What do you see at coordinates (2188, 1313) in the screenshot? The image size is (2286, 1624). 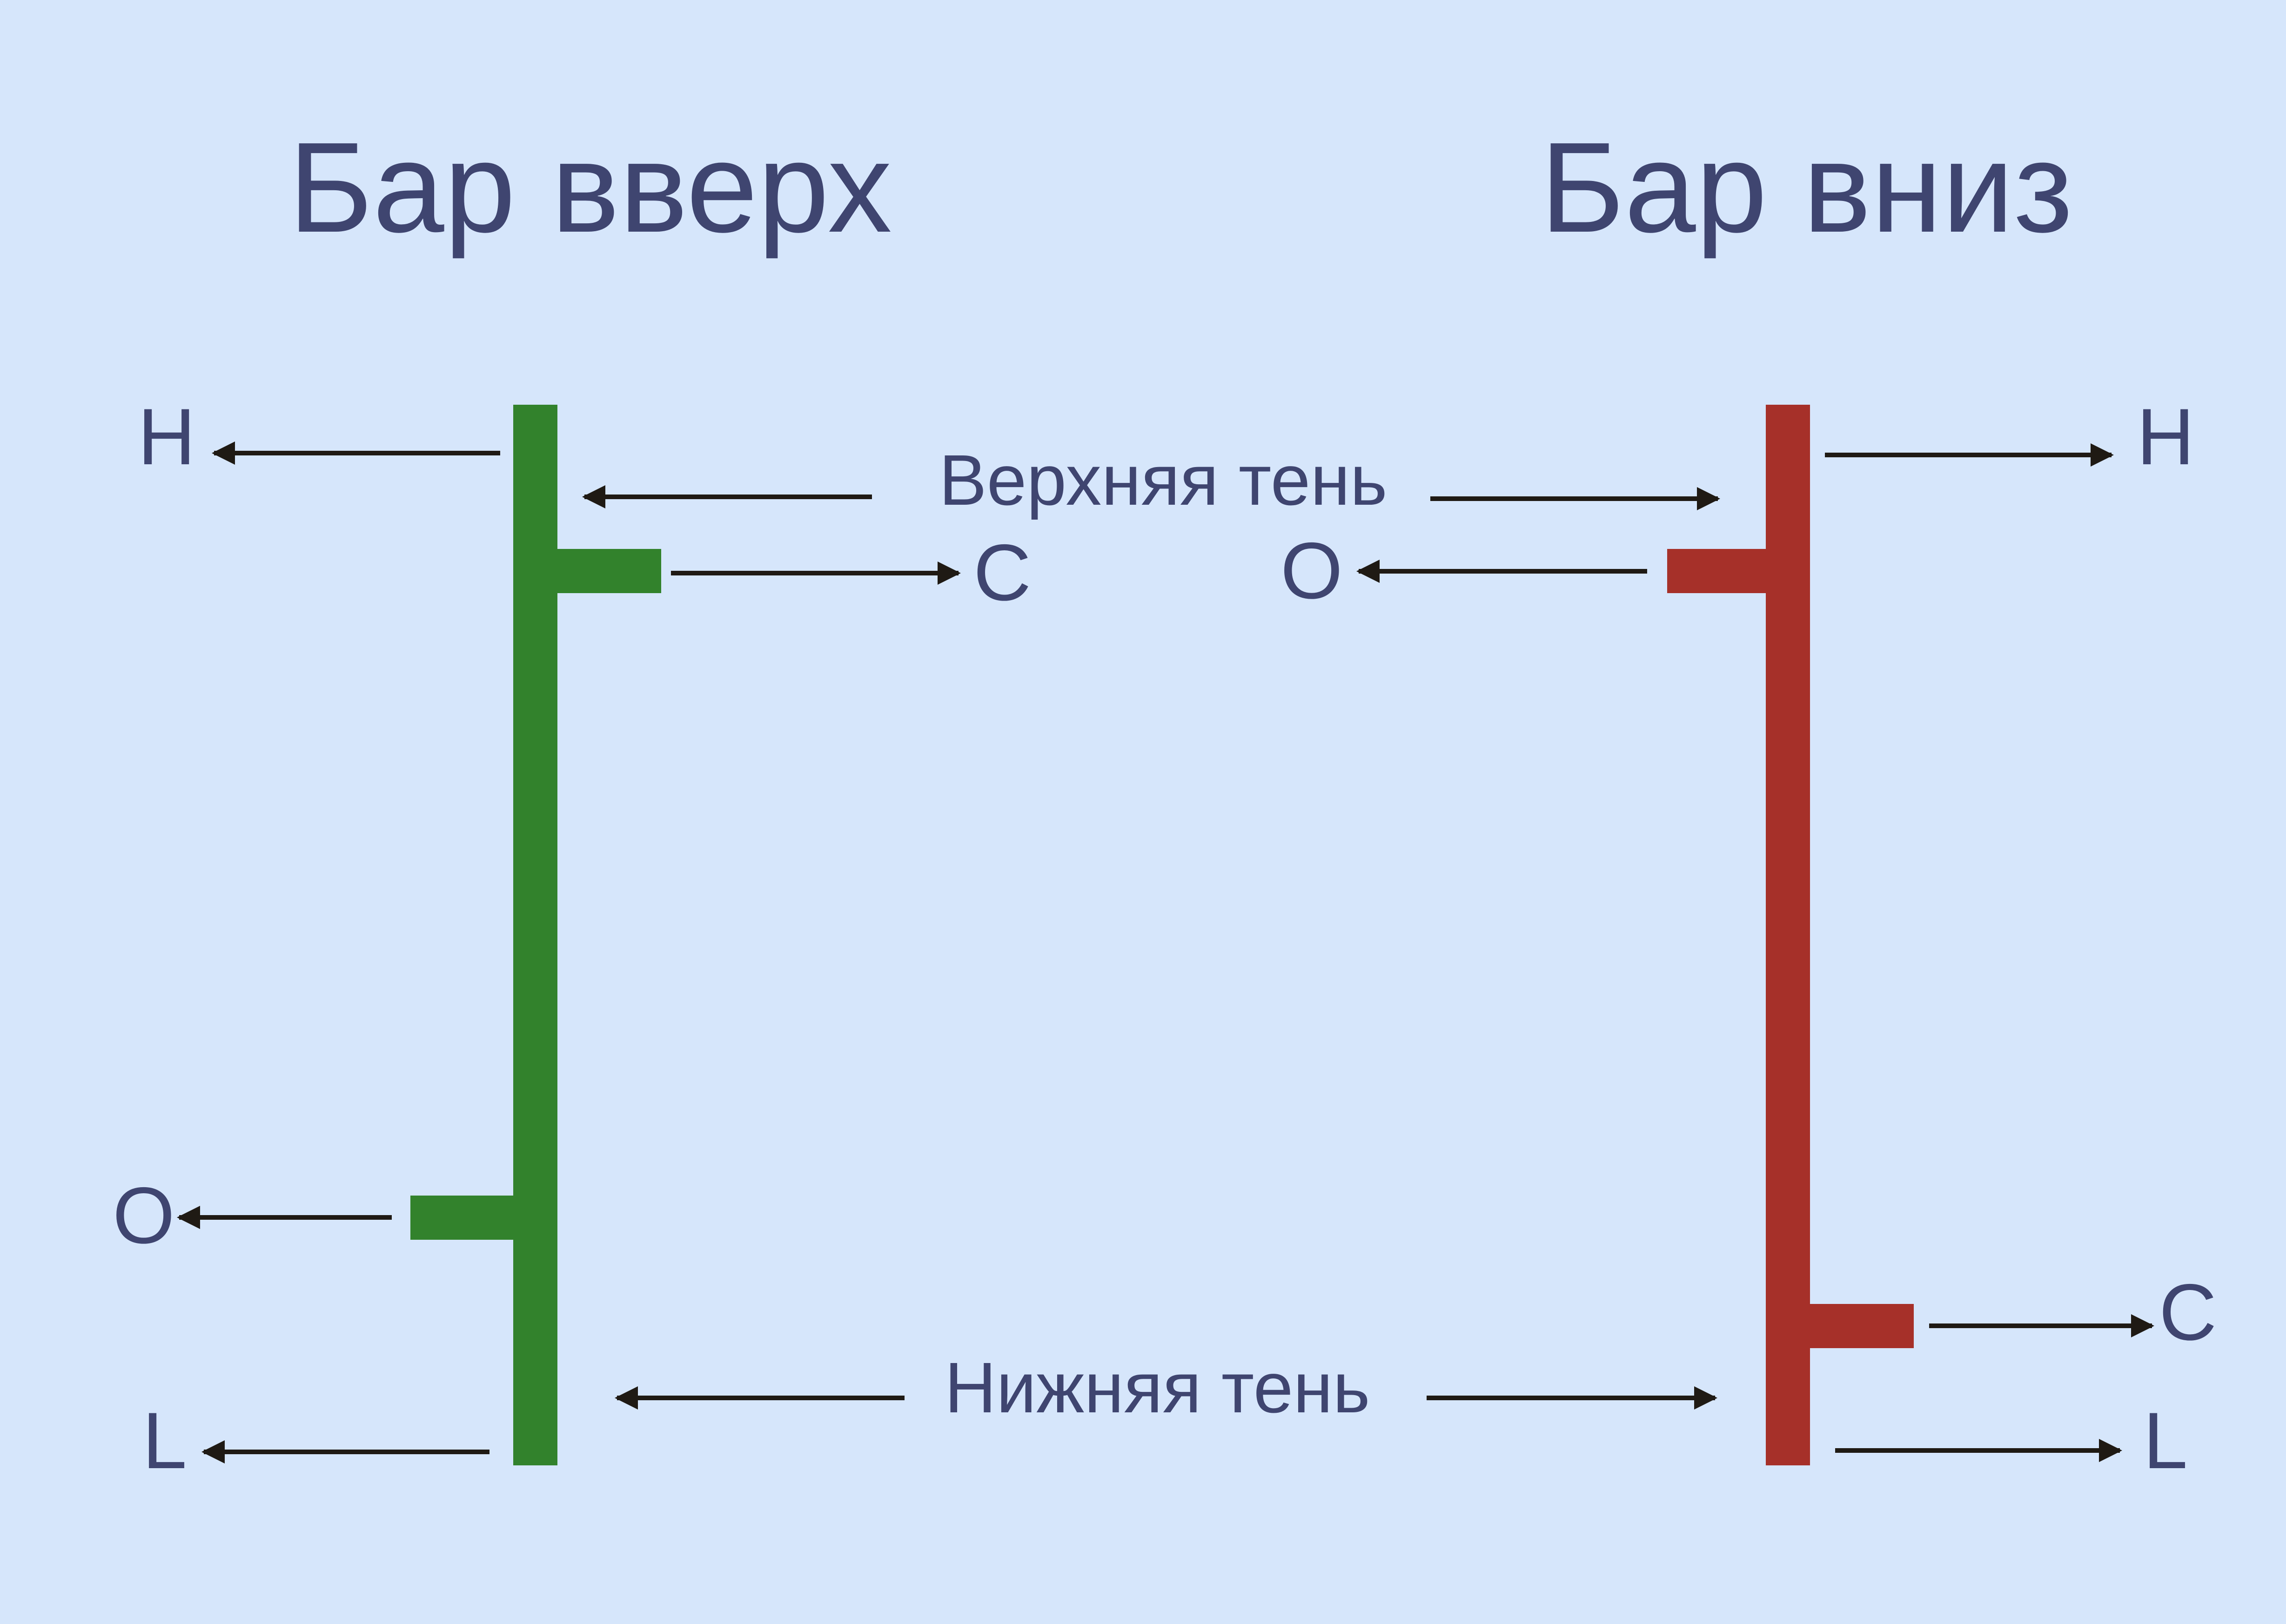 I see `bar-down-close-label: C` at bounding box center [2188, 1313].